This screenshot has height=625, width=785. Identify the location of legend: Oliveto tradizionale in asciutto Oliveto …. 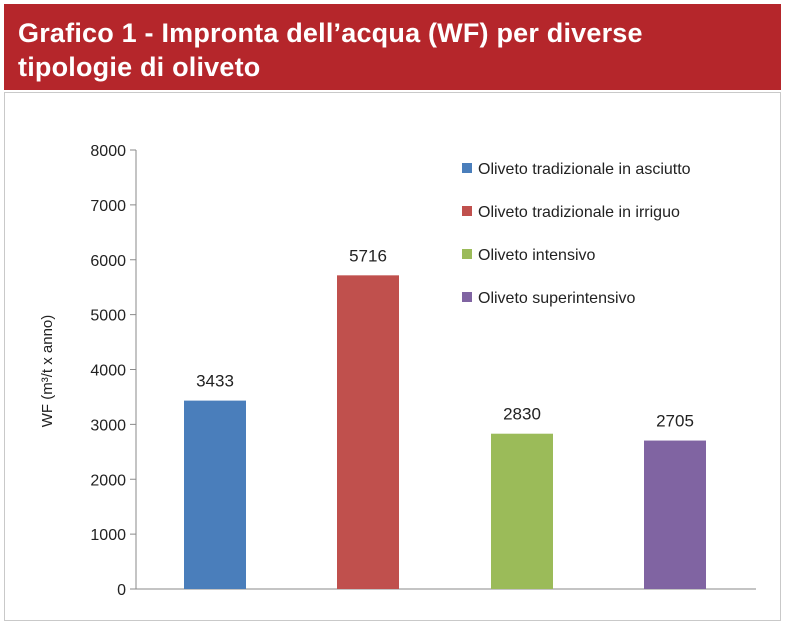
(576, 234).